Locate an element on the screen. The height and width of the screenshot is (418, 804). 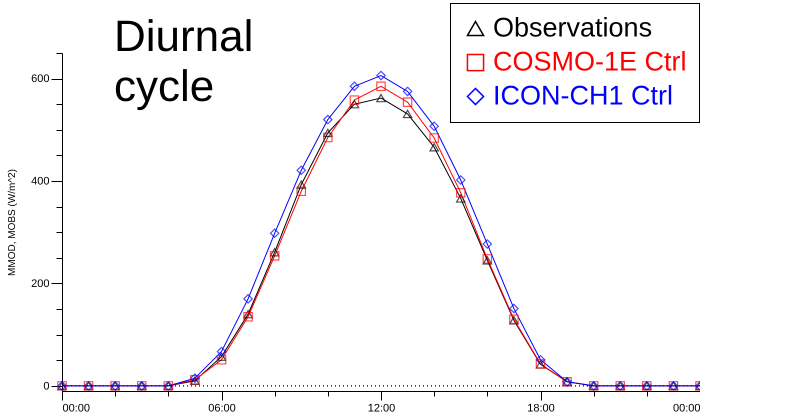
legend-label: COSMO-1E Ctrl is located at coordinates (590, 61).